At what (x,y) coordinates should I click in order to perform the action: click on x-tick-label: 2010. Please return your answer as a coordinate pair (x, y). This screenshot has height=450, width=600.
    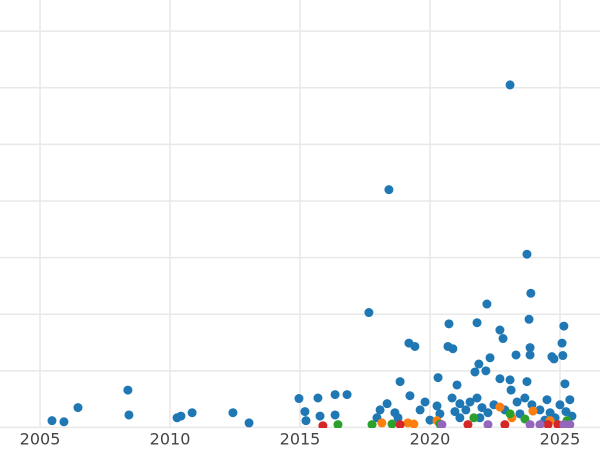
    Looking at the image, I should click on (170, 439).